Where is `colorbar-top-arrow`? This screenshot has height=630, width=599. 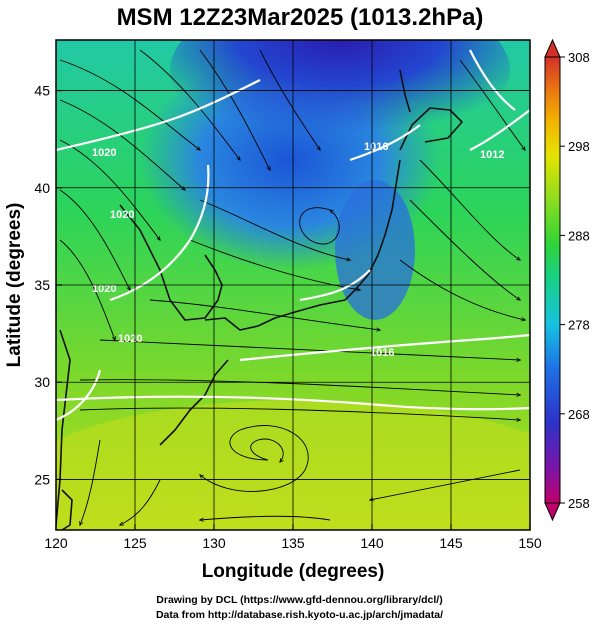
colorbar-top-arrow is located at coordinates (552, 48).